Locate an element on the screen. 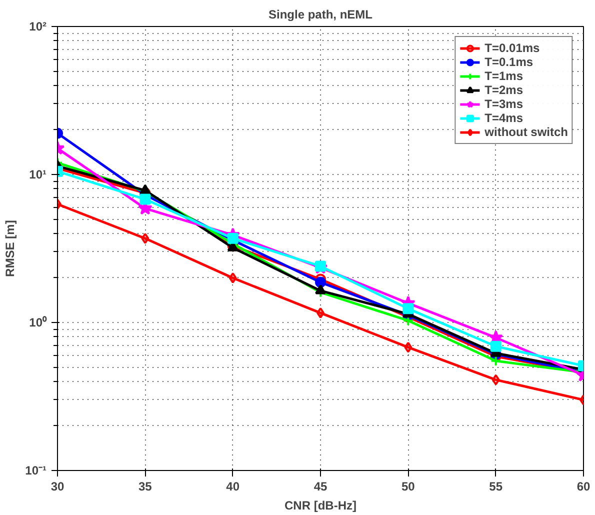 Image resolution: width=595 pixels, height=515 pixels. legend-label: T=1ms is located at coordinates (504, 76).